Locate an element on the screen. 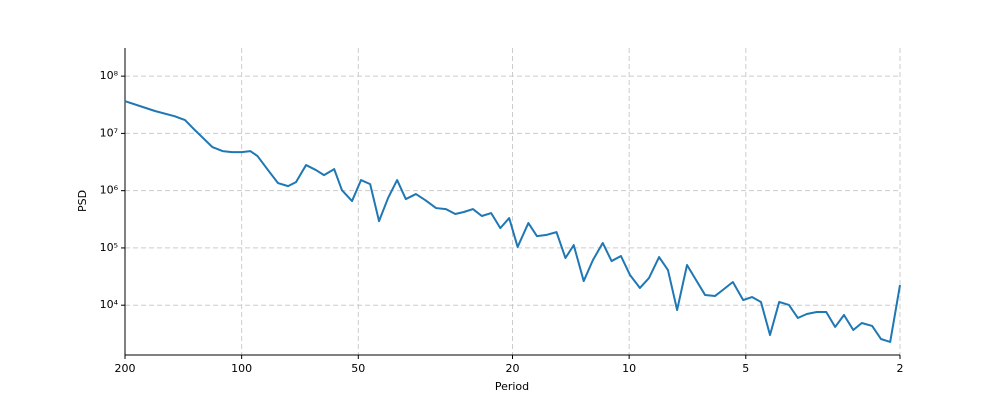  x-tick-label: 2 is located at coordinates (900, 368).